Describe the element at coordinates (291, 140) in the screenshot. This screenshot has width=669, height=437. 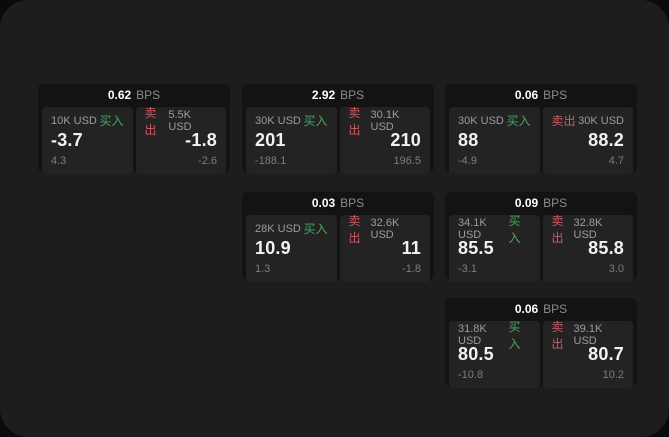
I see `buy-quote-panel: 30K USD 买入 201 -188.1` at that location.